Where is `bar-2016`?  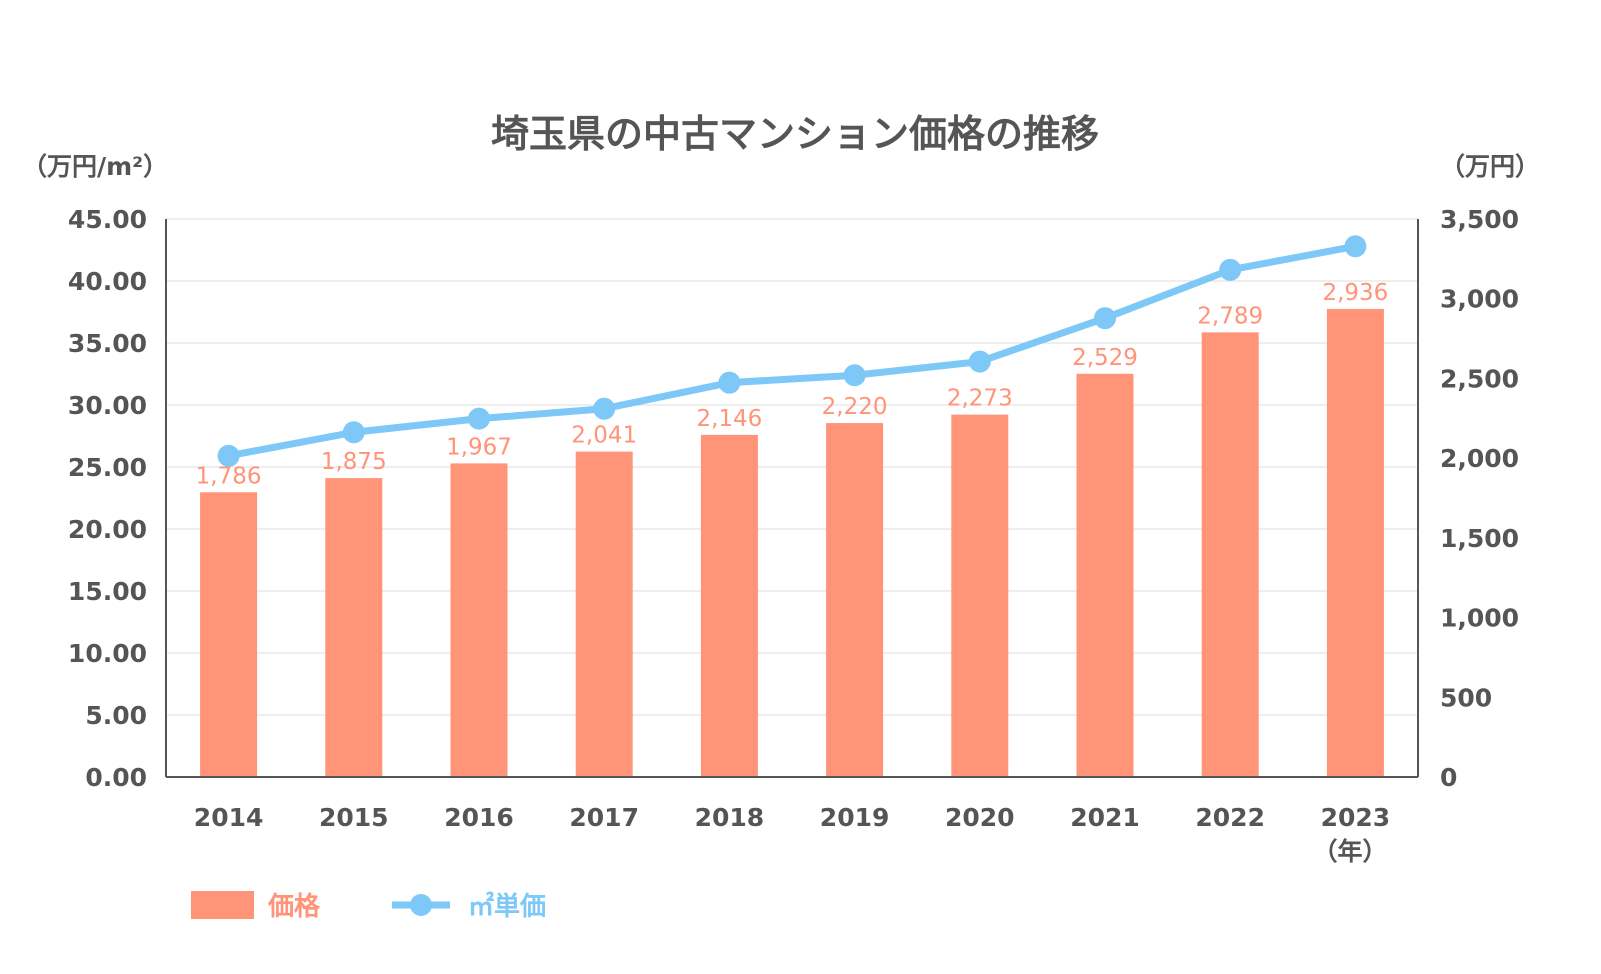
bar-2016 is located at coordinates (479, 620).